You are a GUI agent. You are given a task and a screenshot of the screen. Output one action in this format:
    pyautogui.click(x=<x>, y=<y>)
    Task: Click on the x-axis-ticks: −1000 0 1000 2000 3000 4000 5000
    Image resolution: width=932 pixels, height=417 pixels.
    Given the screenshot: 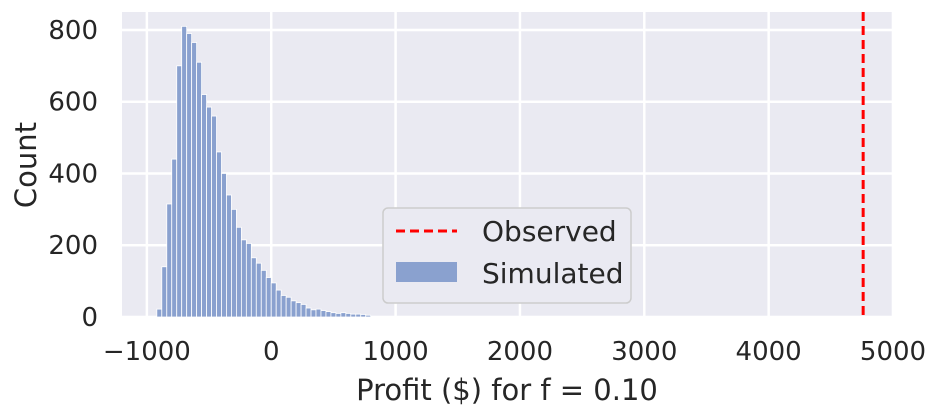 What is the action you would take?
    pyautogui.click(x=514, y=352)
    